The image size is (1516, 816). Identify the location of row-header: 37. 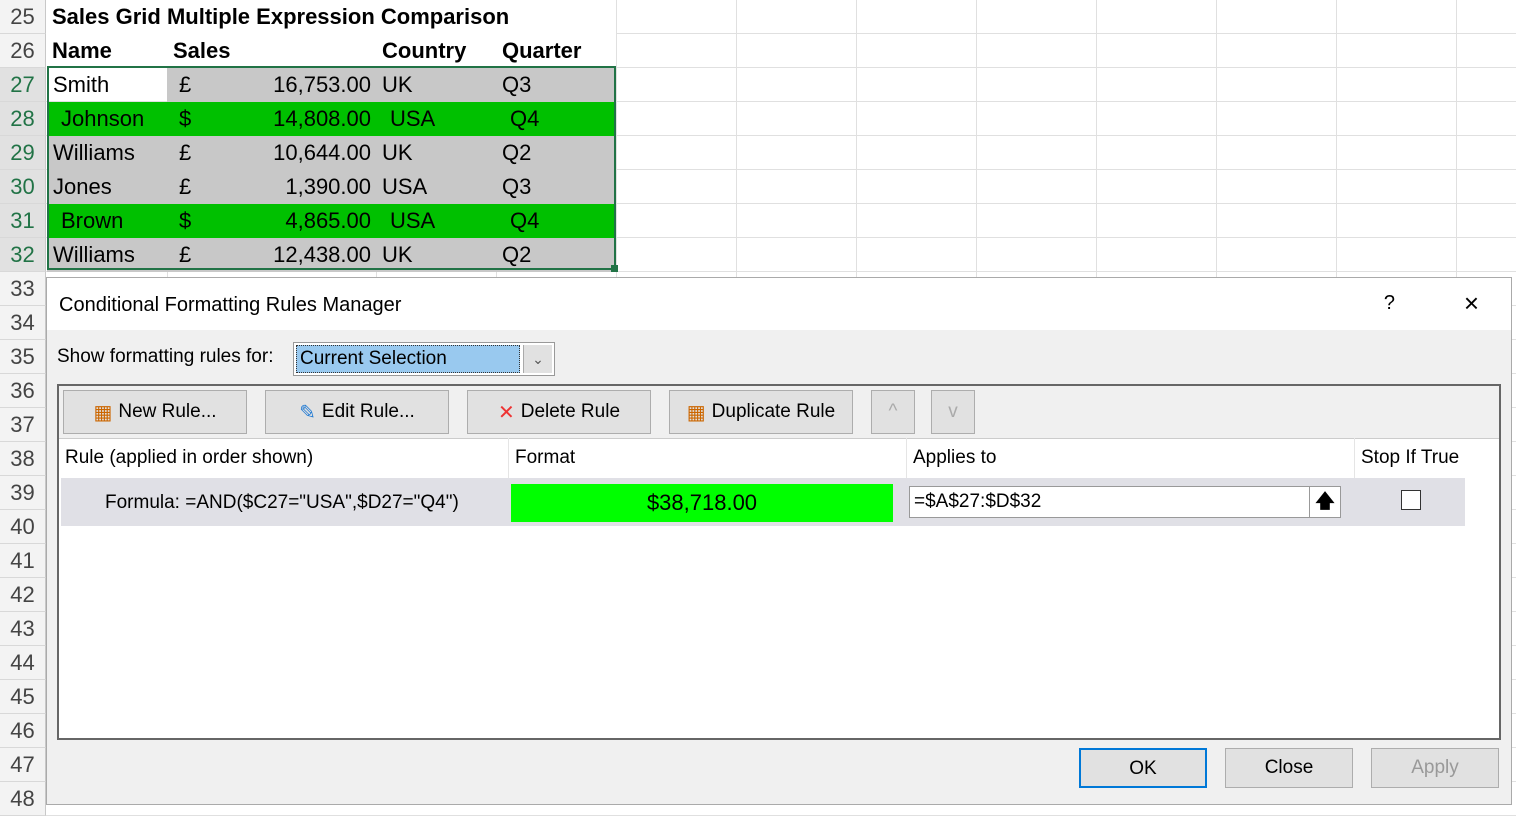
(23, 425).